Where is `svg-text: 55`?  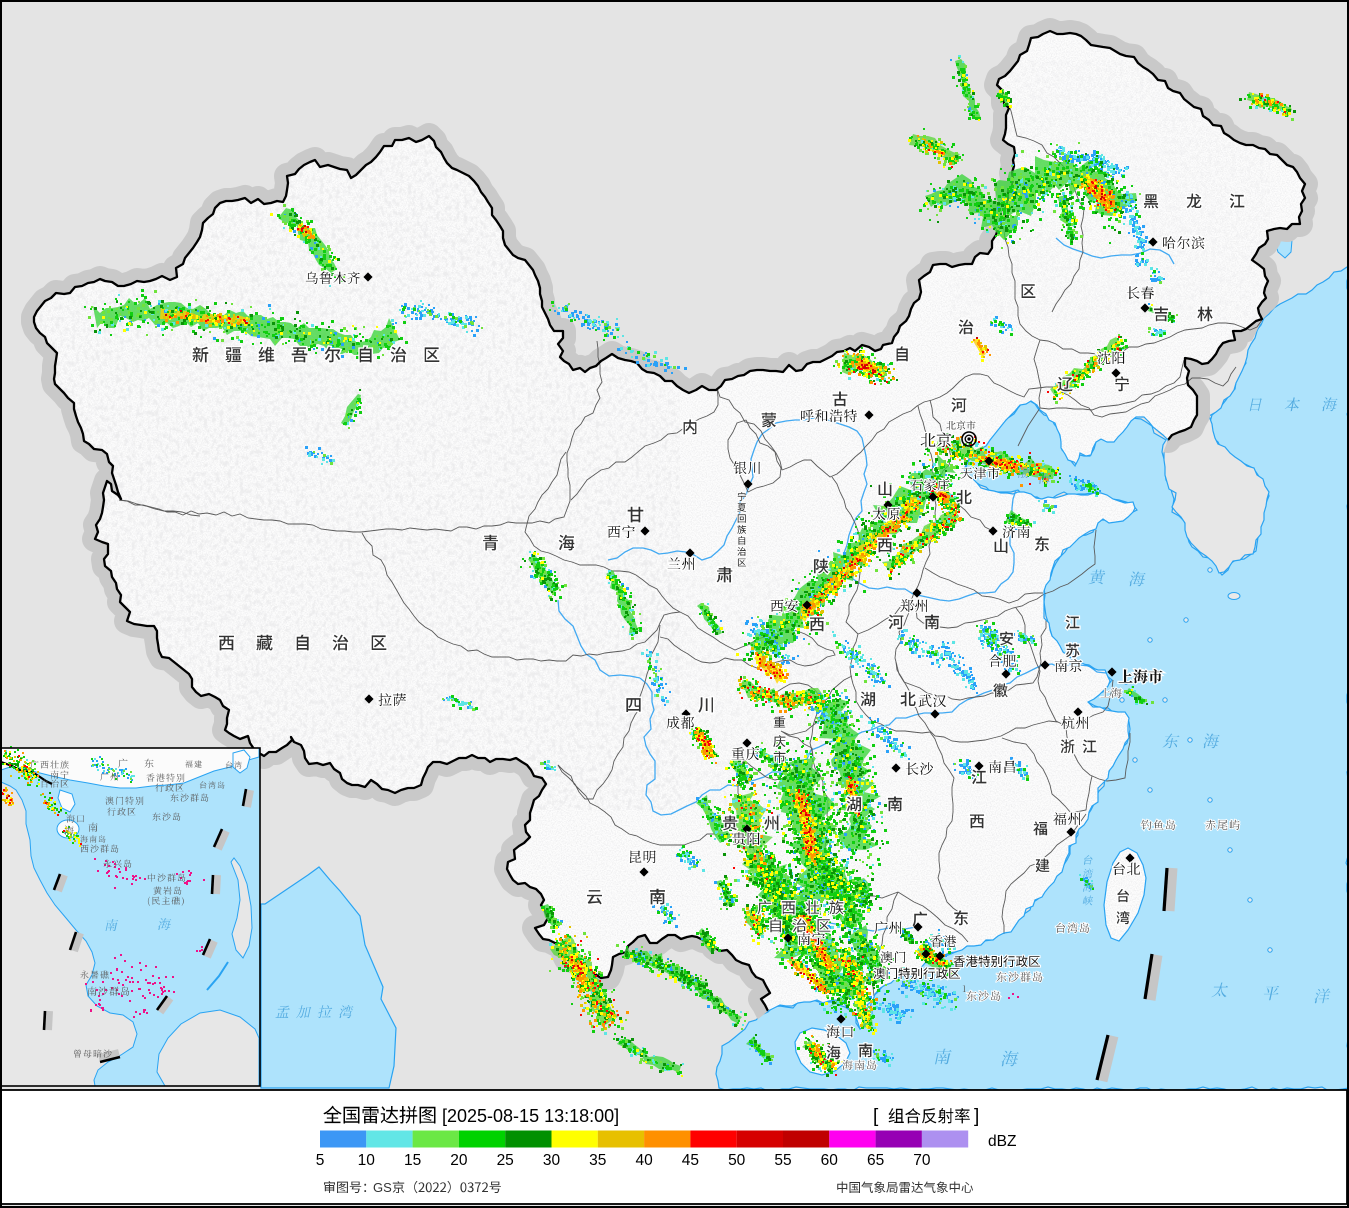 svg-text: 55 is located at coordinates (782, 1160).